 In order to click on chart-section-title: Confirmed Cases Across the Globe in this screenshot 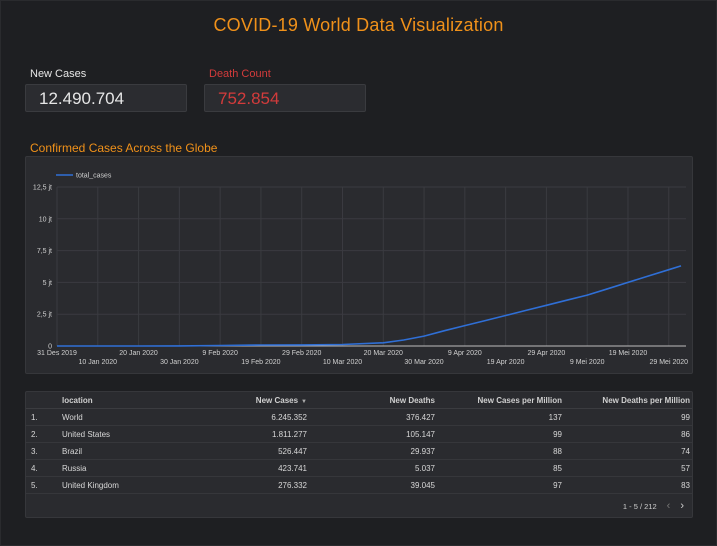, I will do `click(124, 148)`.